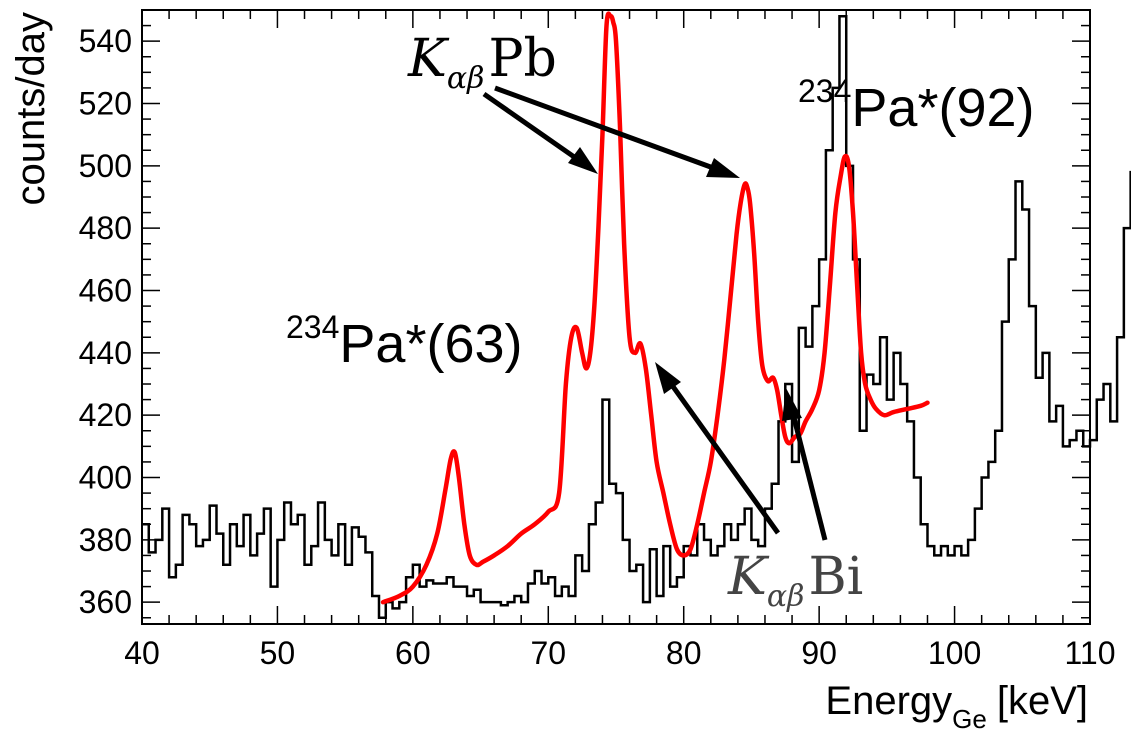 This screenshot has width=1131, height=744. Describe the element at coordinates (786, 596) in the screenshot. I see `label-kbi-sub: αβ` at that location.